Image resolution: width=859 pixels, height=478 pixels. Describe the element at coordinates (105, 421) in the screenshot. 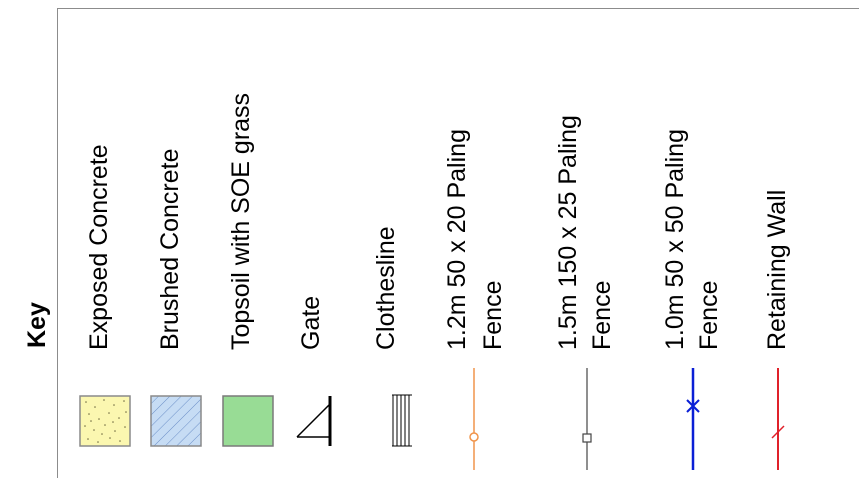

I see `exposed-concrete-swatch-icon` at that location.